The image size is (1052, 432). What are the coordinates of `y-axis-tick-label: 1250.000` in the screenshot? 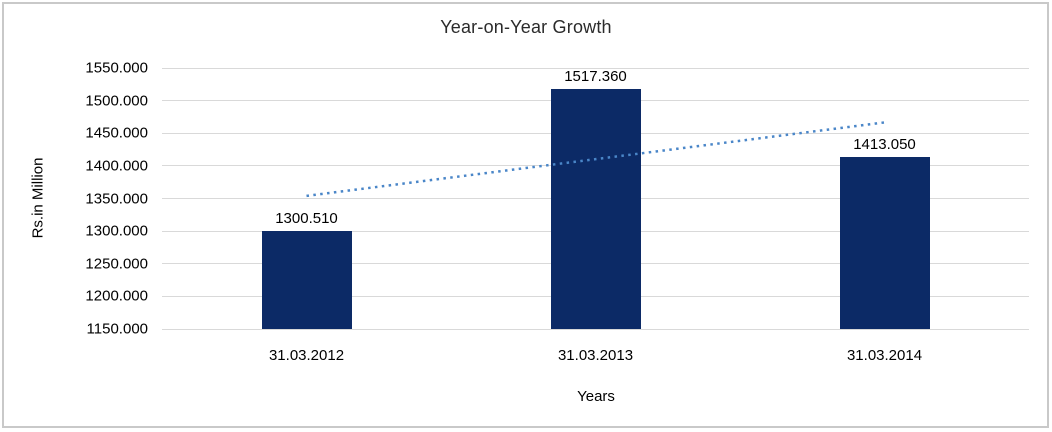 It's located at (116, 264).